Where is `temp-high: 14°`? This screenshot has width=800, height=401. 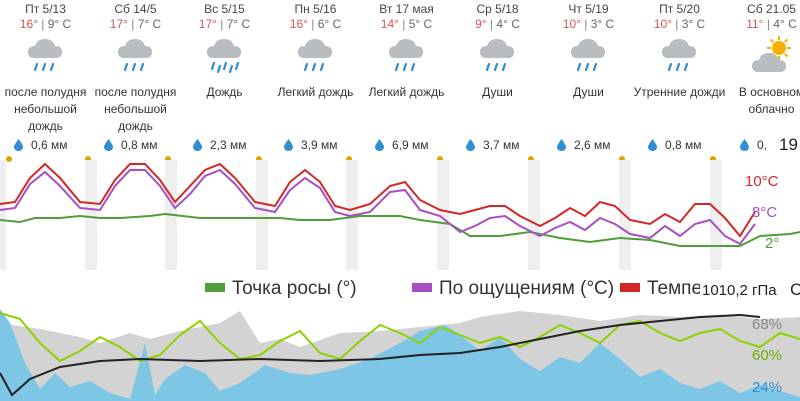 temp-high: 14° is located at coordinates (389, 24).